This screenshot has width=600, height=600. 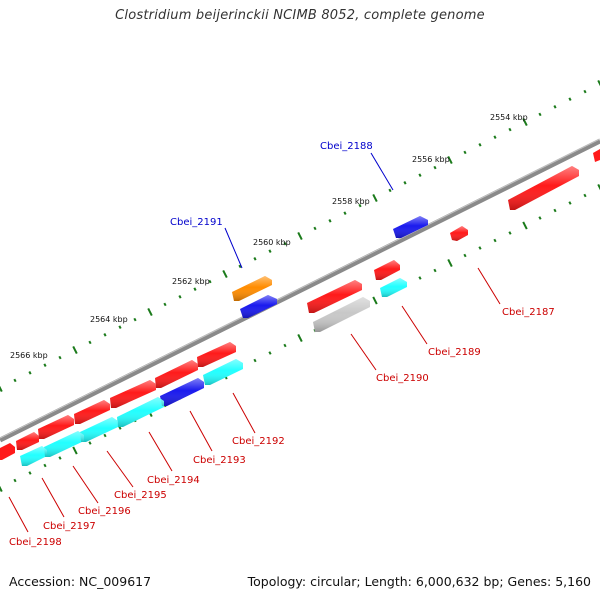 I want to click on cds-cyan-chain, so click(x=131, y=412).